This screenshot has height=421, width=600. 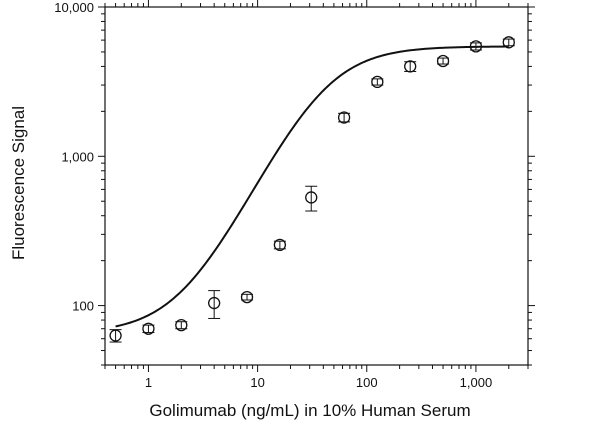 What do you see at coordinates (309, 410) in the screenshot?
I see `x-axis-label: Golimumab (ng/mL) in 10% Human Serum` at bounding box center [309, 410].